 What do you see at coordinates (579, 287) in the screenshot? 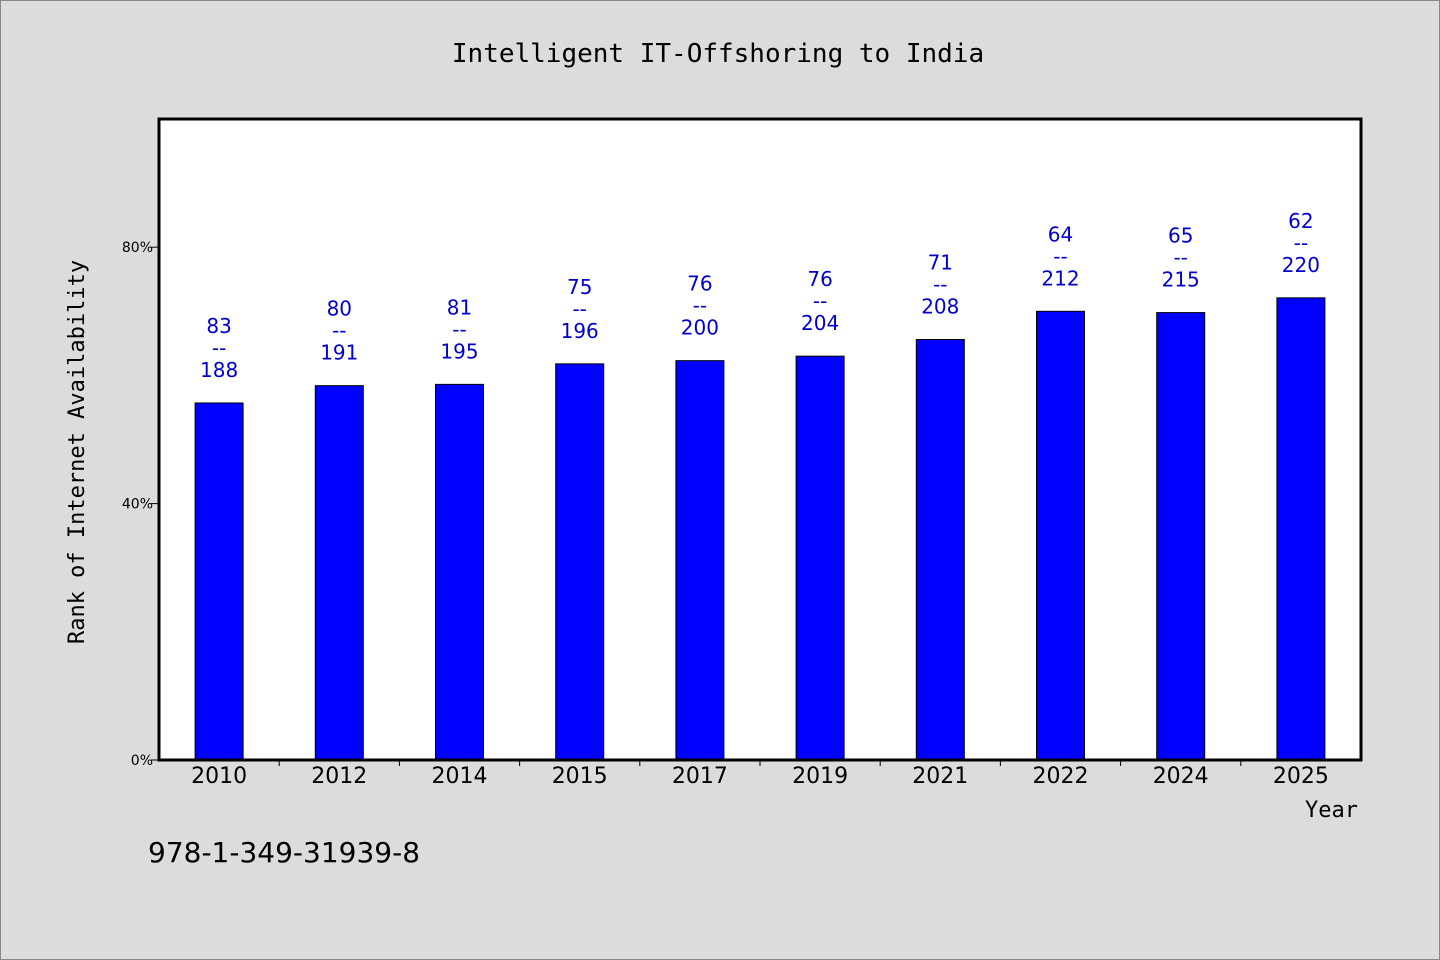
I see `data-label-2015-top: 75` at bounding box center [579, 287].